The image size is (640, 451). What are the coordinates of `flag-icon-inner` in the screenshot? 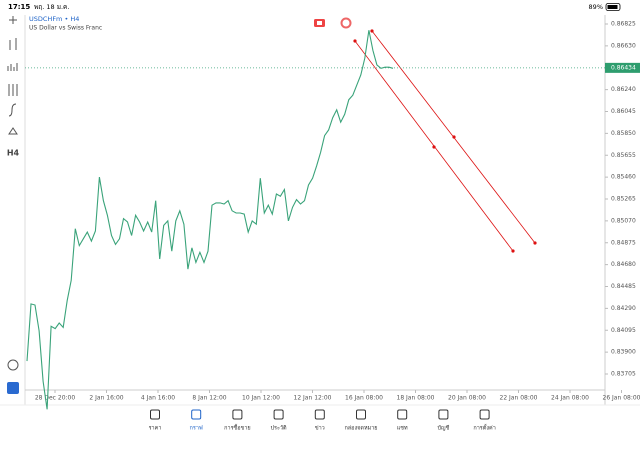 It's located at (319, 23).